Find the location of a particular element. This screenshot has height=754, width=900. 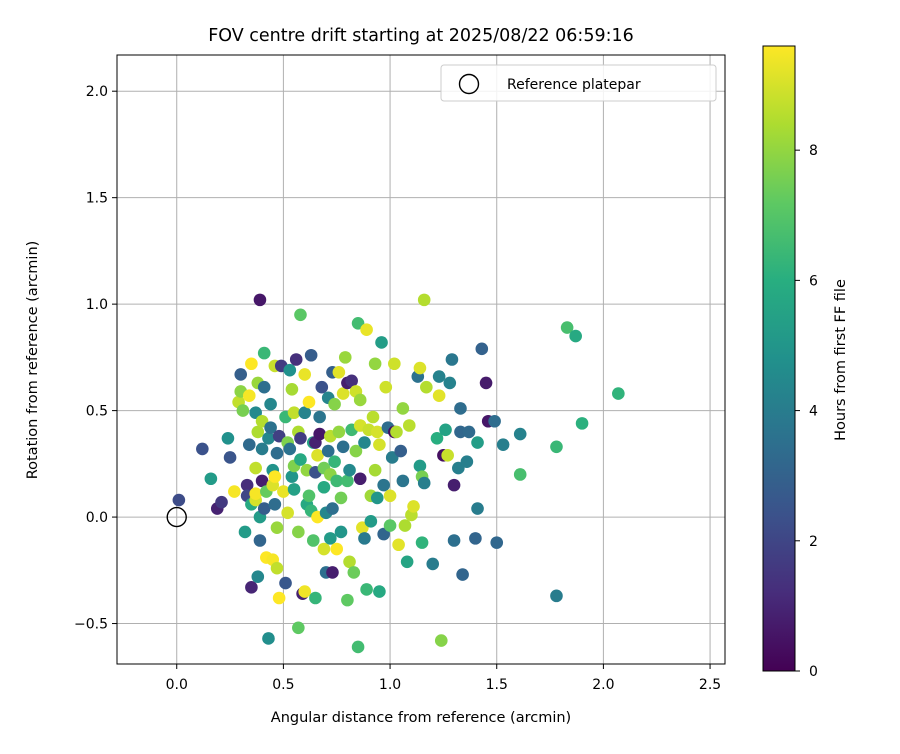

colorbar-tick-label: 0 is located at coordinates (813, 672).